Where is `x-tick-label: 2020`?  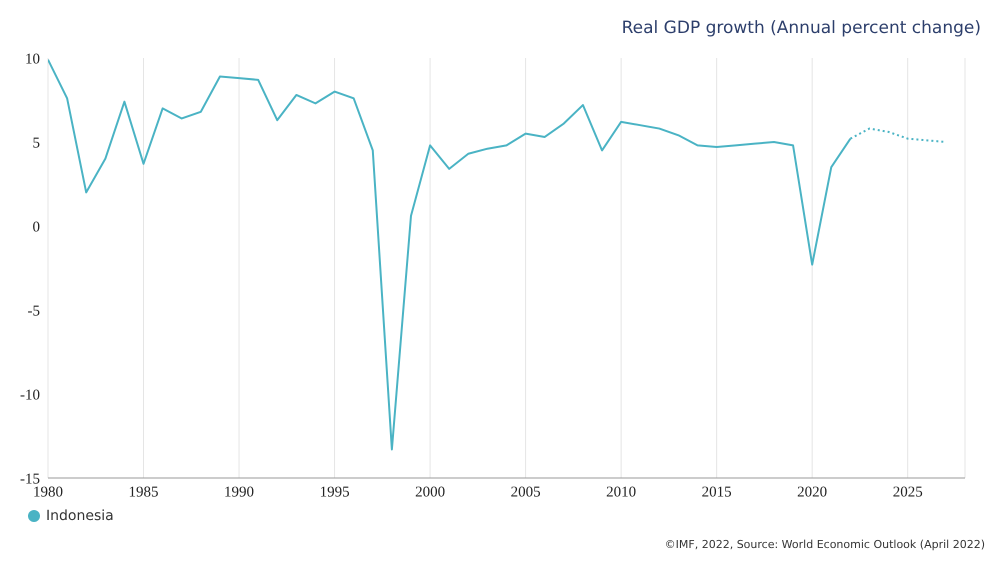 x-tick-label: 2020 is located at coordinates (812, 492).